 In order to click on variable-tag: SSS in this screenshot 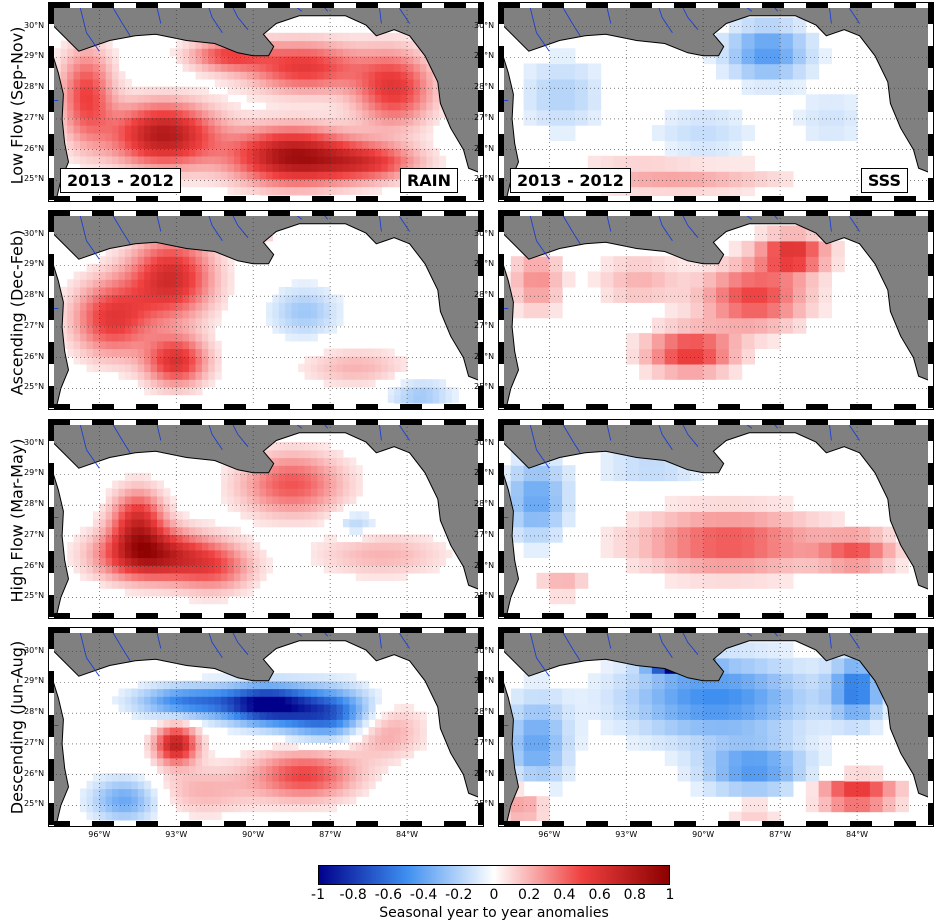, I will do `click(884, 180)`.